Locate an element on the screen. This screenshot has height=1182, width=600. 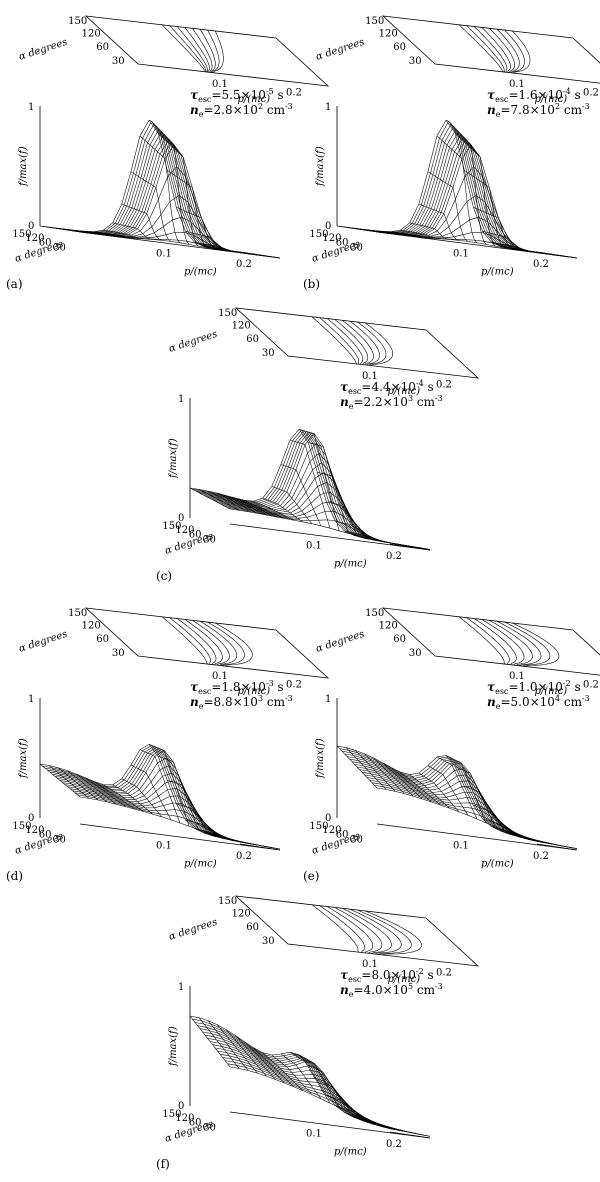
p-axis-label: p/(mc) is located at coordinates (254, 691).